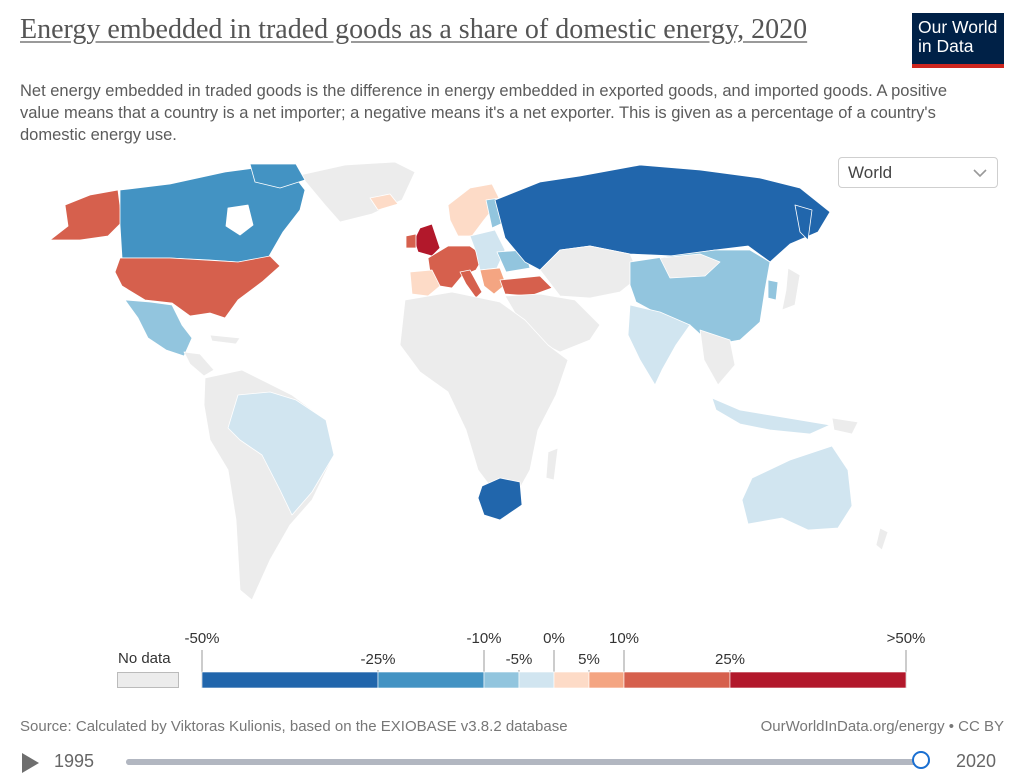 The image size is (1024, 783). I want to click on entity-selector-value: World, so click(870, 172).